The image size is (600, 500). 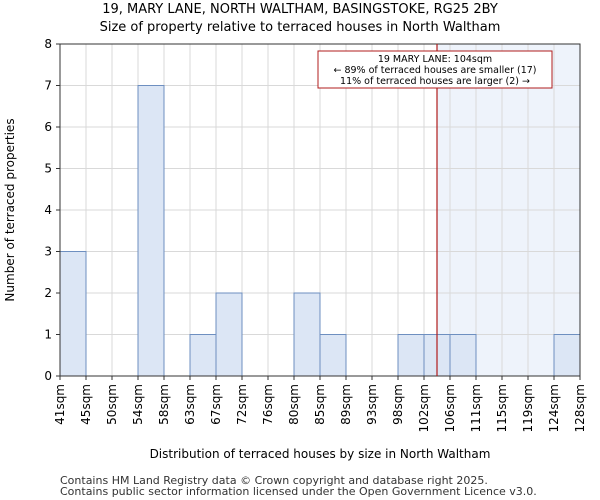 I want to click on x-tick-label: 119sqm, so click(x=528, y=408).